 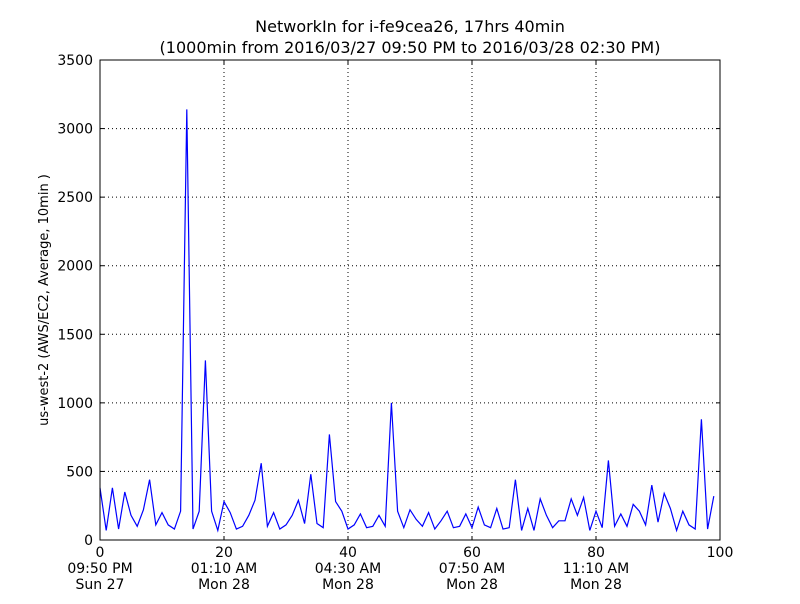 I want to click on x-tick-label: 60, so click(x=472, y=553).